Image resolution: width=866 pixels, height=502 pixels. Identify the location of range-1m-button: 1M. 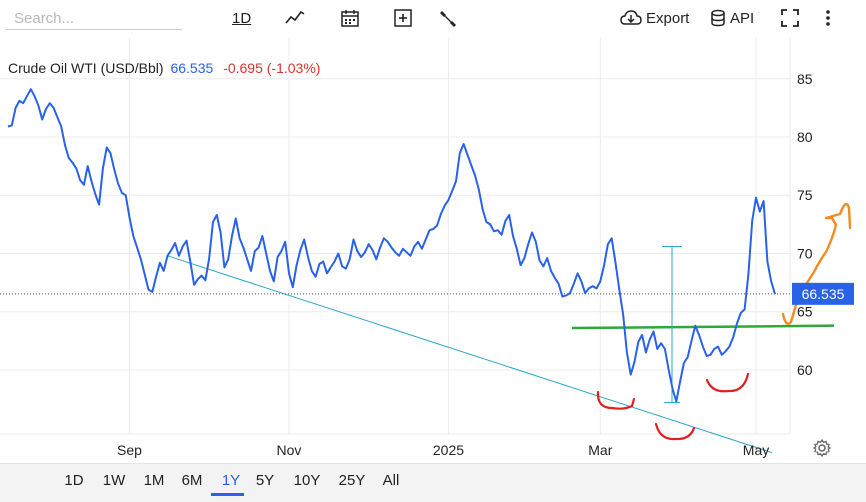
(154, 480).